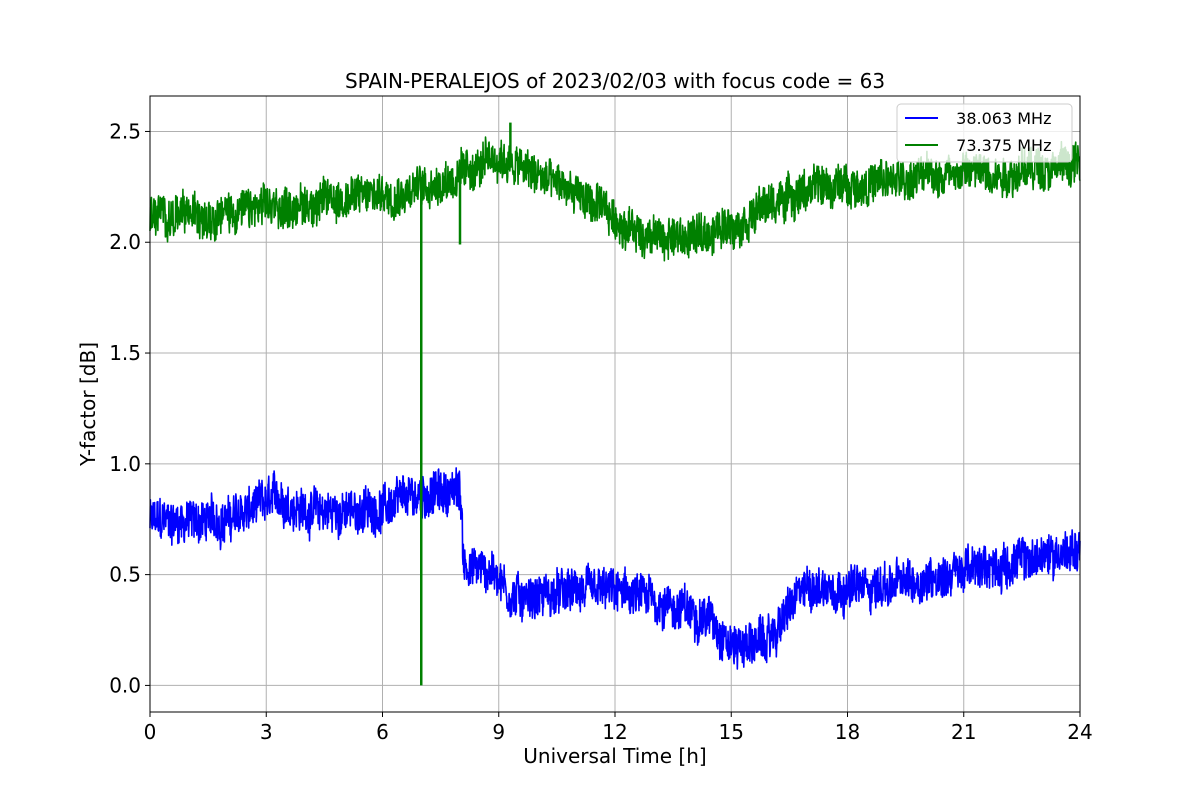 The height and width of the screenshot is (800, 1200). What do you see at coordinates (125, 464) in the screenshot?
I see `y-tick-label: 1.0` at bounding box center [125, 464].